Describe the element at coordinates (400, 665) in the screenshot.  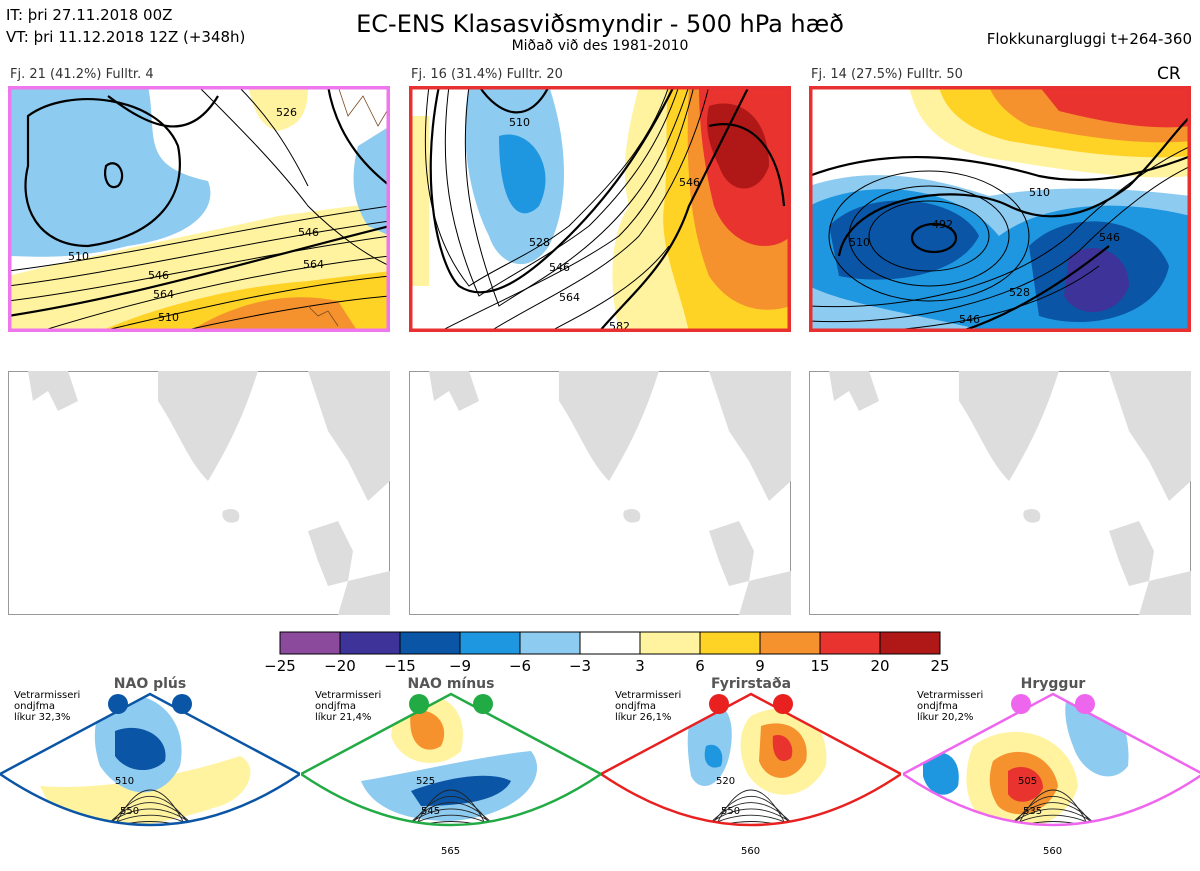
I see `colorbar-tick-label: −15` at that location.